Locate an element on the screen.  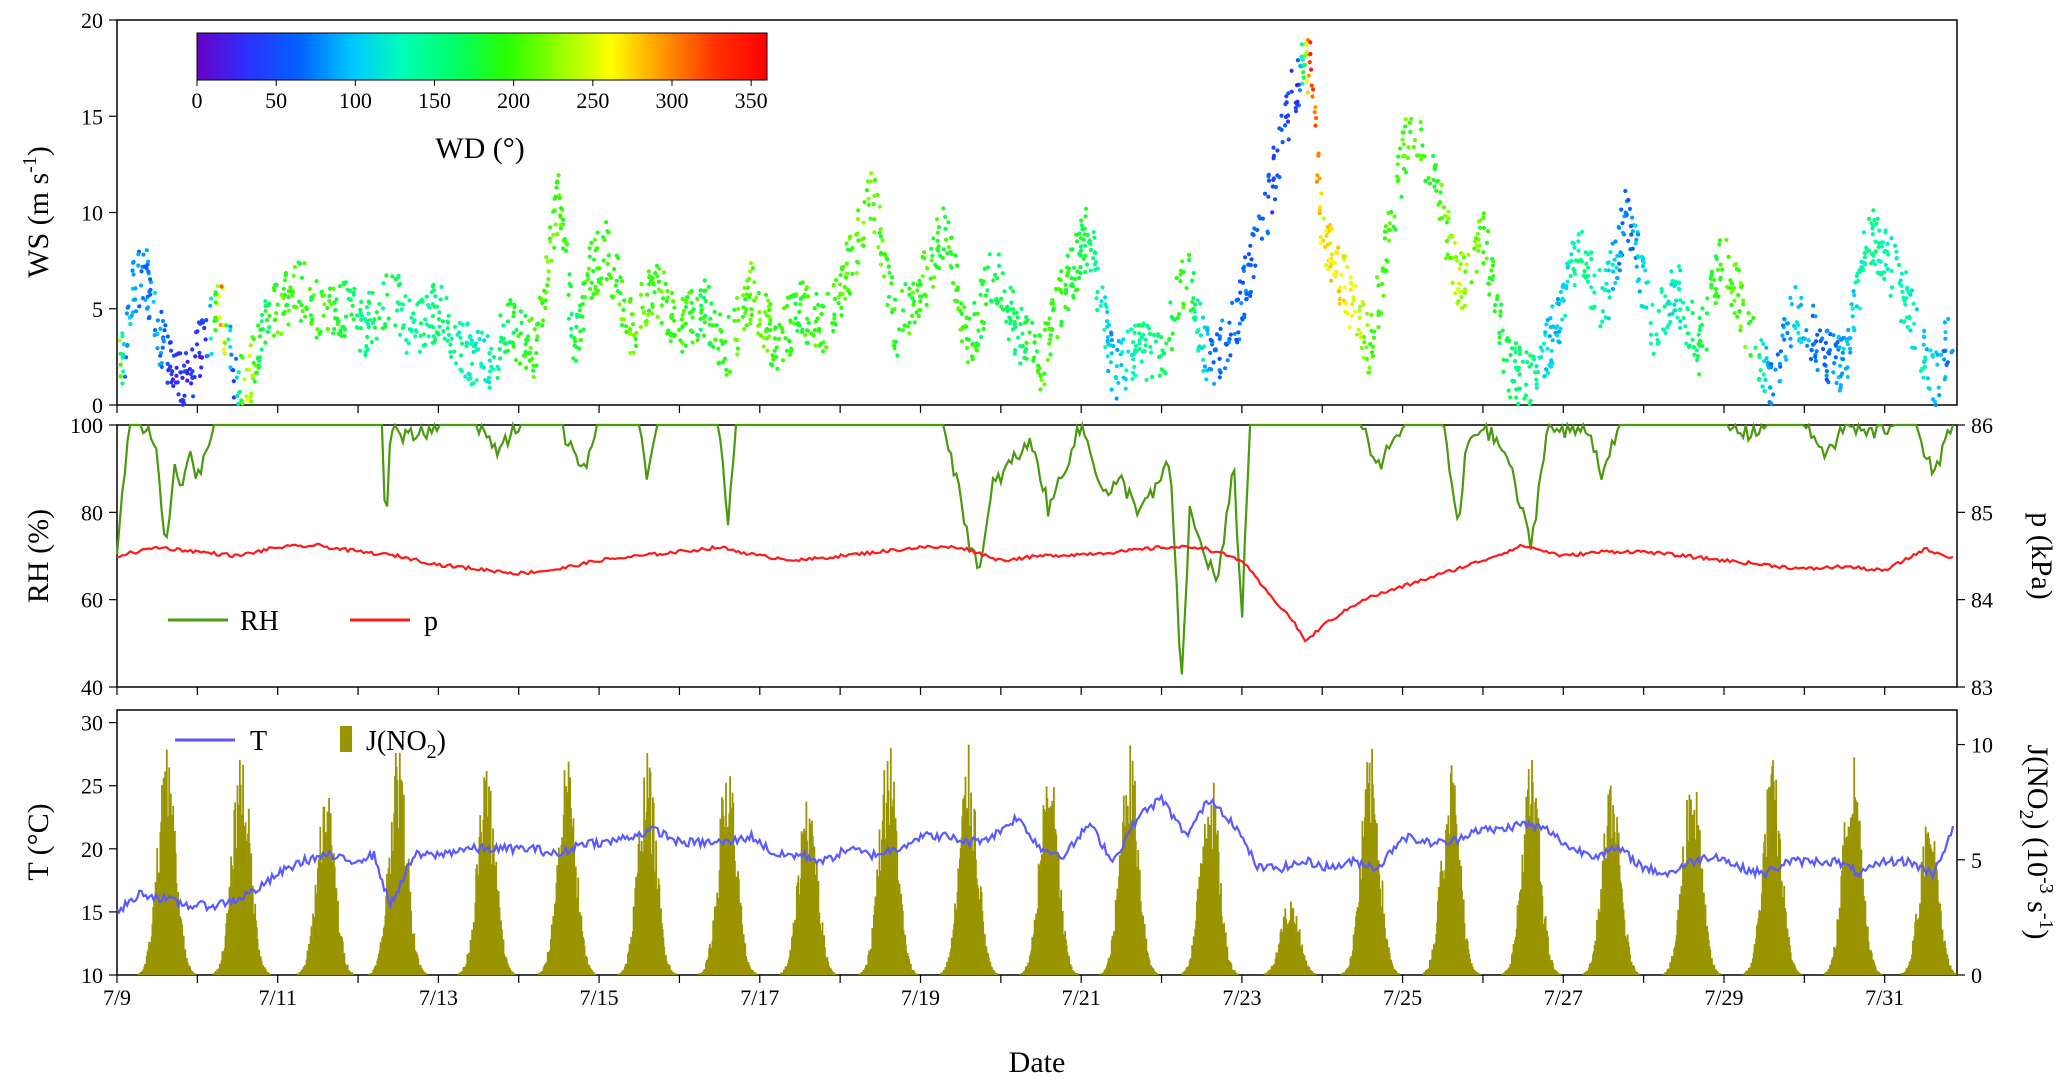
x-tick-label: 7/21 is located at coordinates (1081, 997).